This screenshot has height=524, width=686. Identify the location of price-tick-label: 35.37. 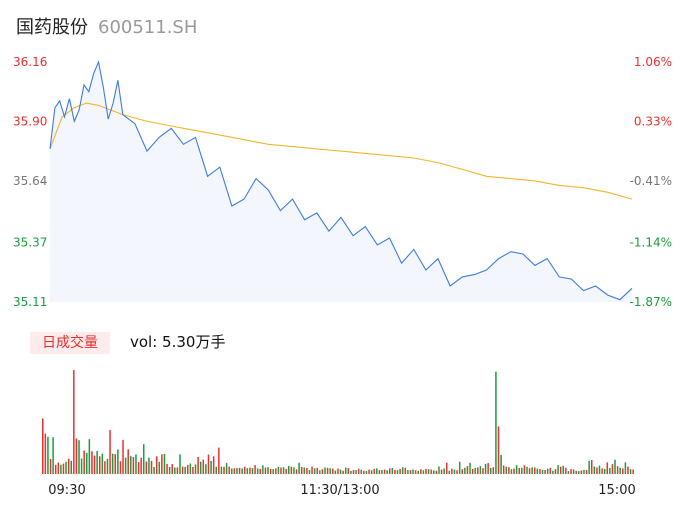
(30, 243).